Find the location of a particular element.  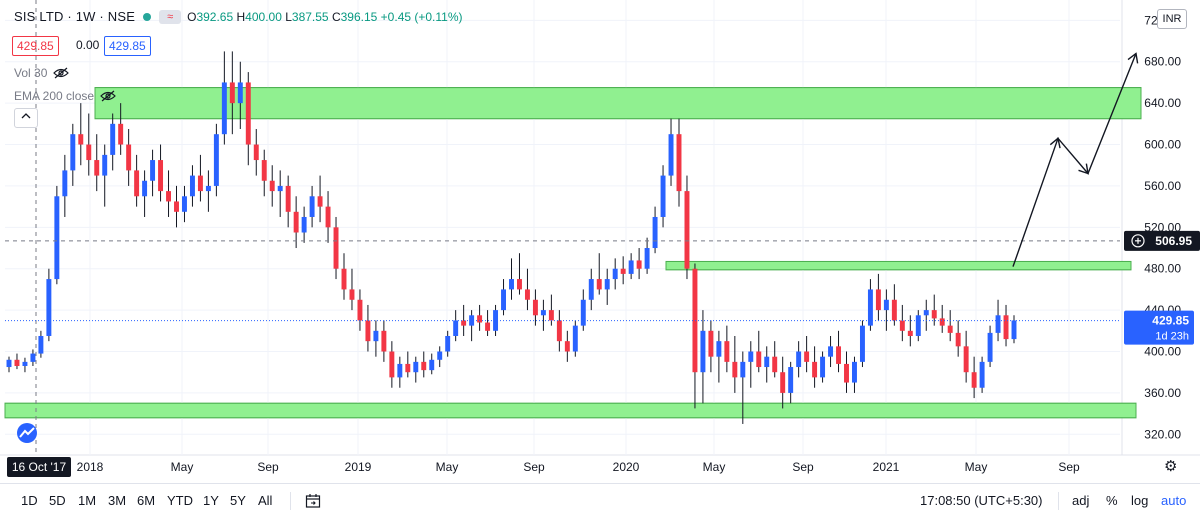

range-5y-button: 5Y is located at coordinates (238, 500).